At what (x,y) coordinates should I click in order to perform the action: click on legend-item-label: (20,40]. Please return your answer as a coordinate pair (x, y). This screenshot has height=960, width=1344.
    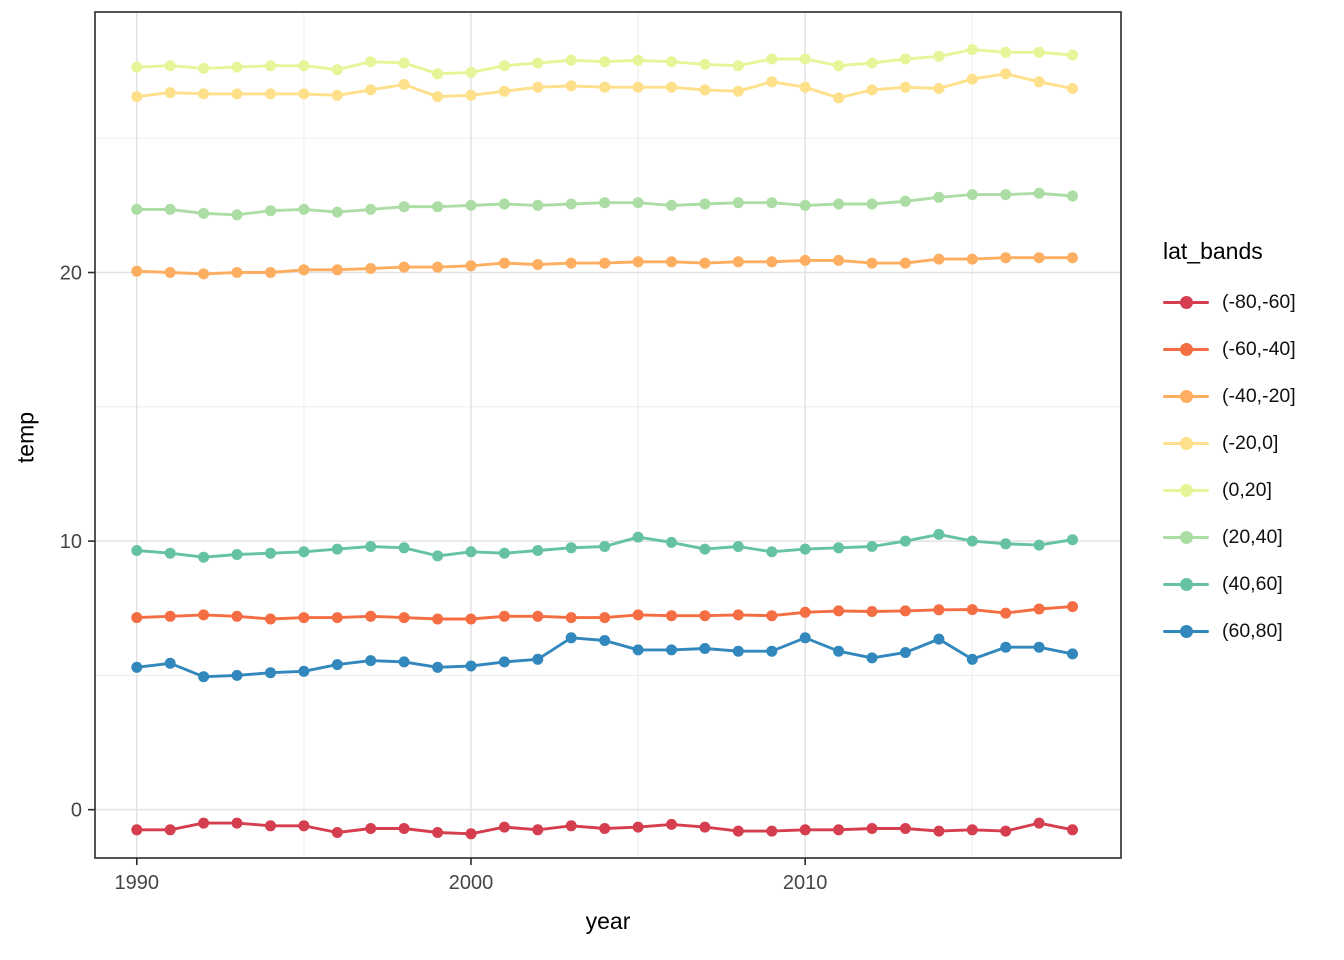
    Looking at the image, I should click on (1252, 537).